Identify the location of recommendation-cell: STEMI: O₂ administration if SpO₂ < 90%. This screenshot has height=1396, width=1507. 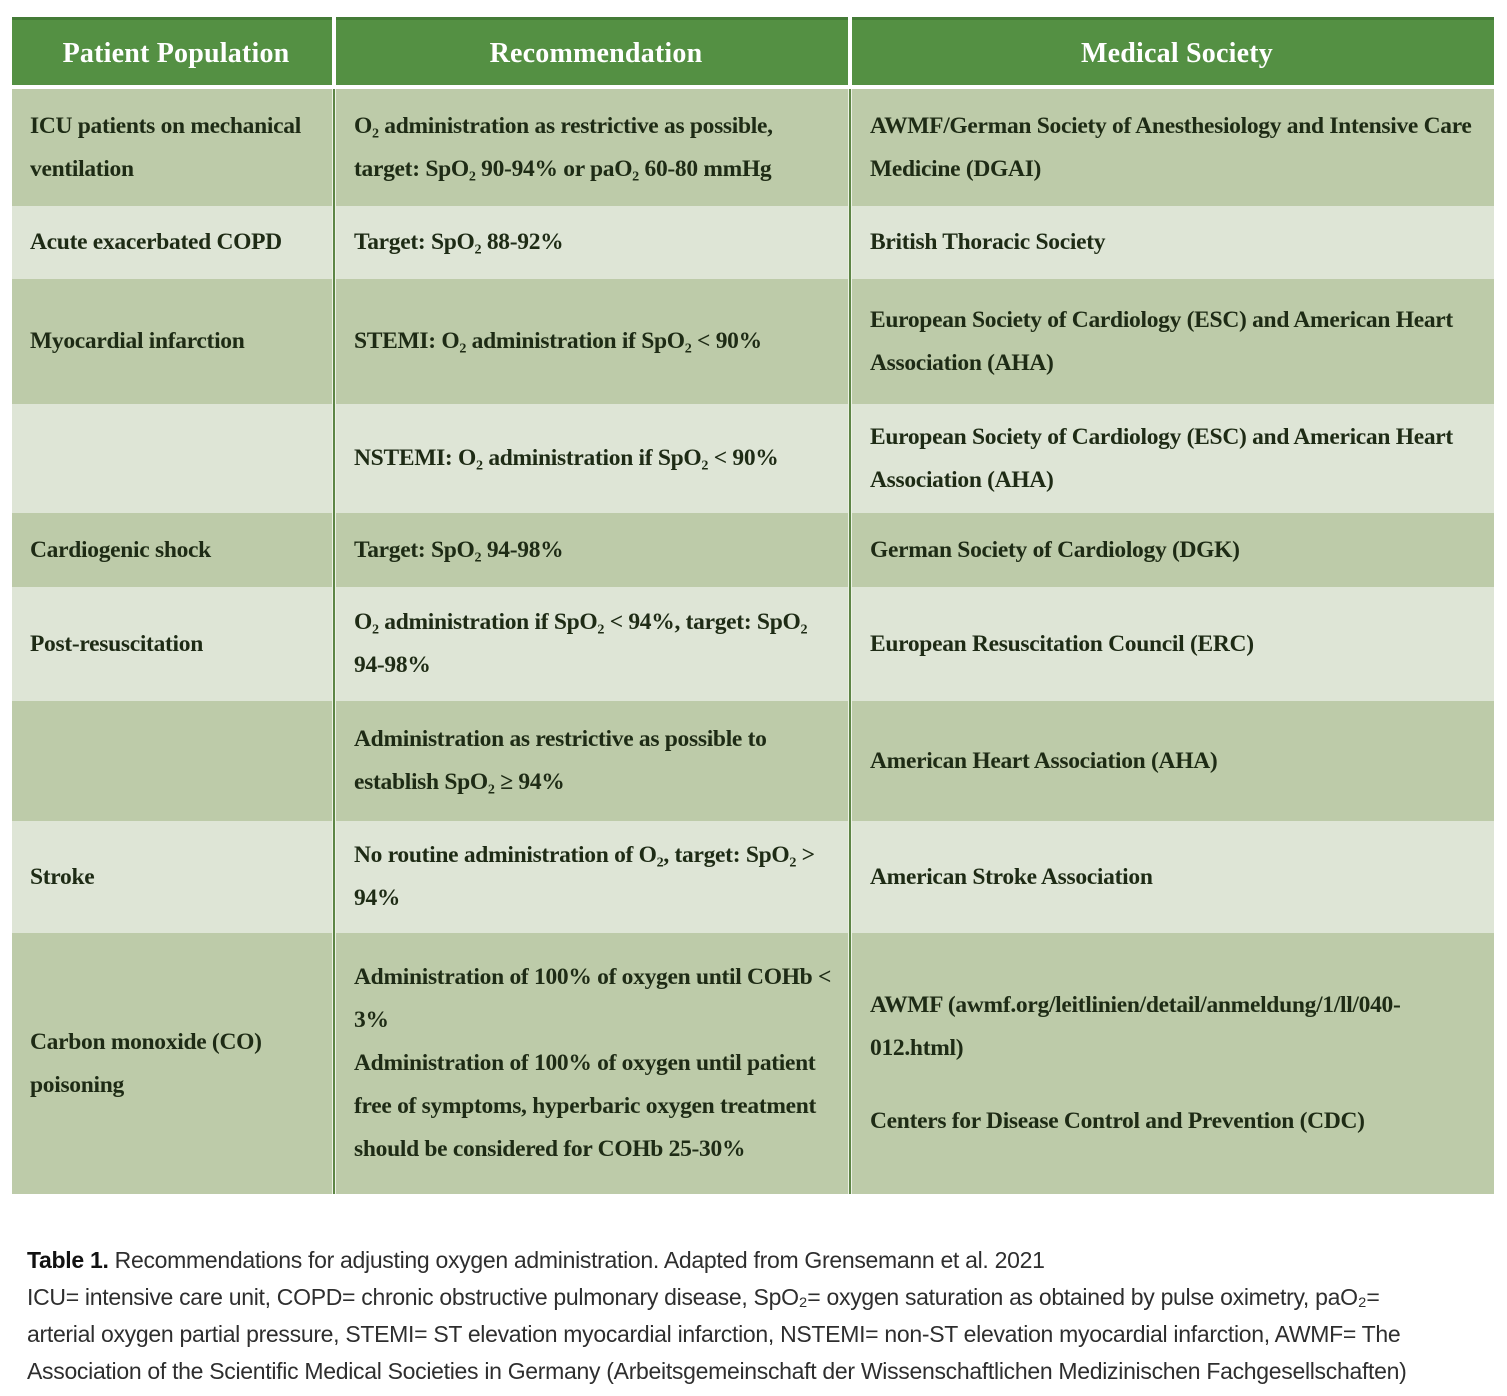
(592, 341).